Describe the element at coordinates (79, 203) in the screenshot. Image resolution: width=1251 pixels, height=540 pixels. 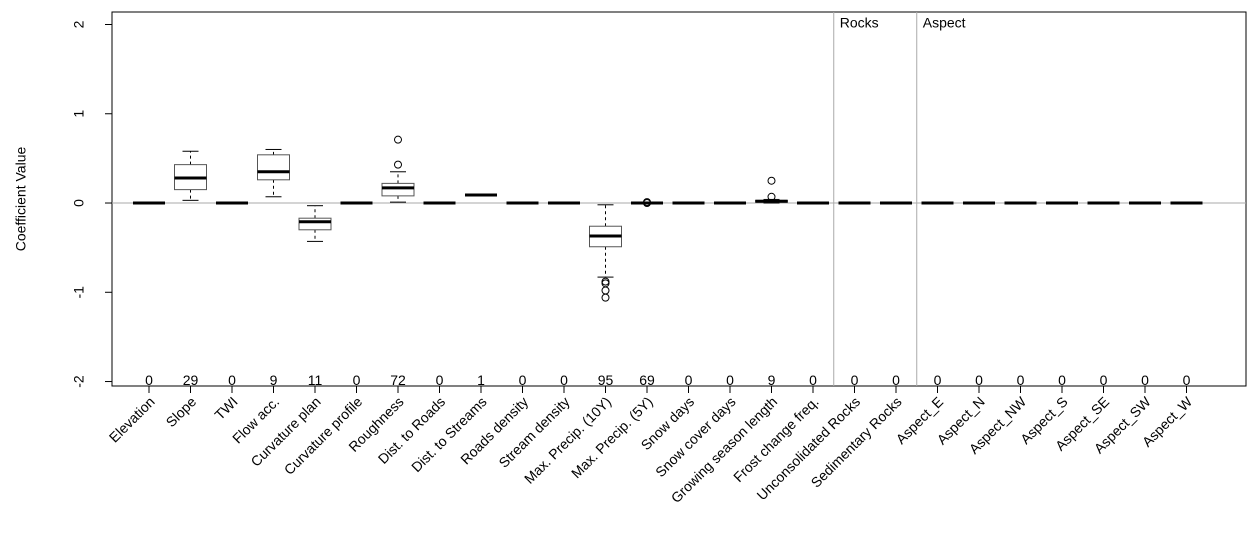
I see `y-tick-label: 0` at that location.